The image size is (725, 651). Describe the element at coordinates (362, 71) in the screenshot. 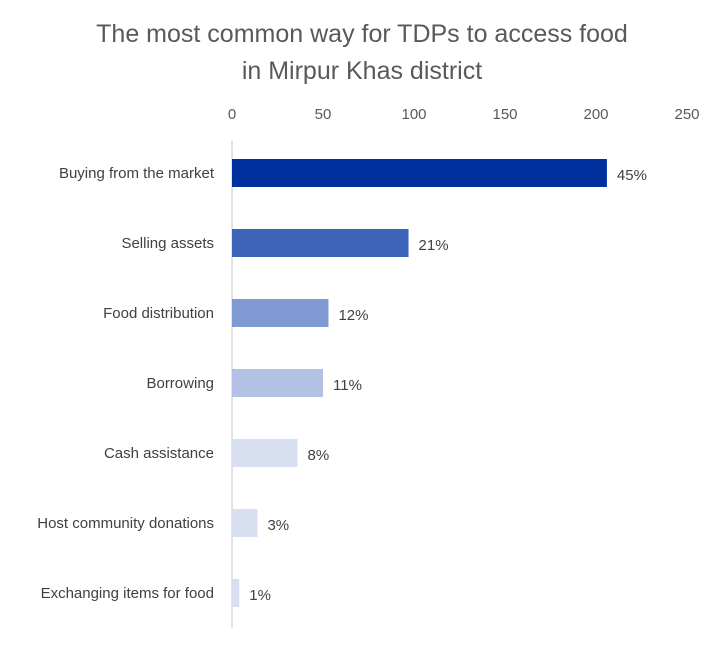

I see `chart-title-line-2: in Mirpur Khas district` at that location.